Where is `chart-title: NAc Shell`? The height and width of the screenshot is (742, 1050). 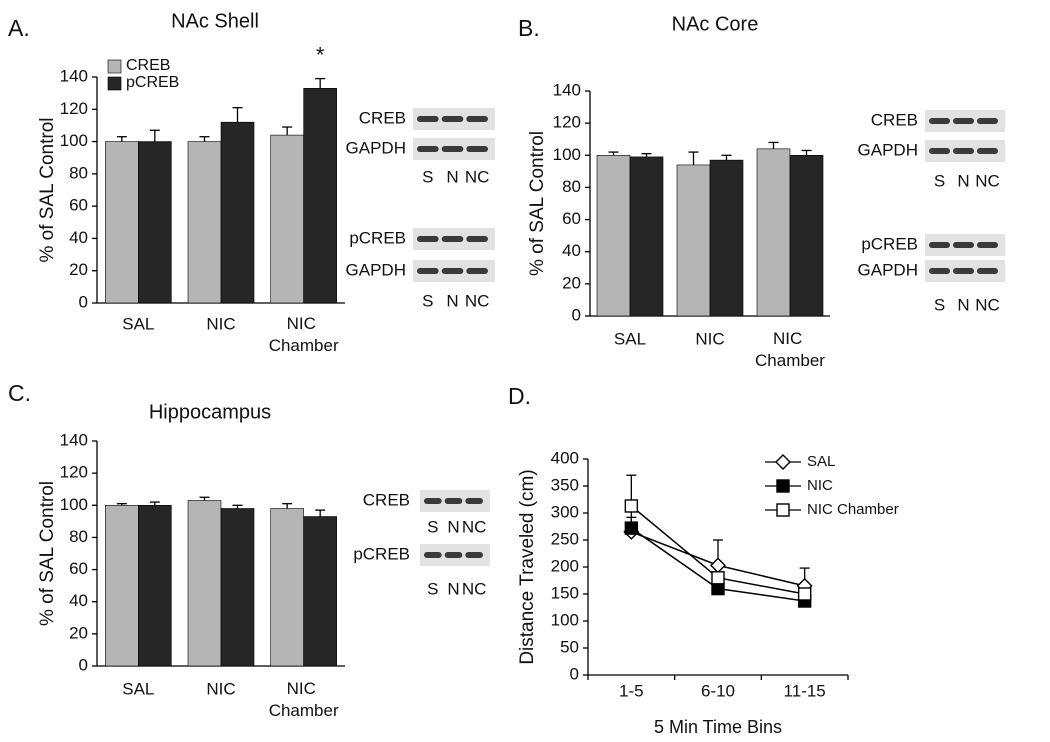
chart-title: NAc Shell is located at coordinates (215, 21).